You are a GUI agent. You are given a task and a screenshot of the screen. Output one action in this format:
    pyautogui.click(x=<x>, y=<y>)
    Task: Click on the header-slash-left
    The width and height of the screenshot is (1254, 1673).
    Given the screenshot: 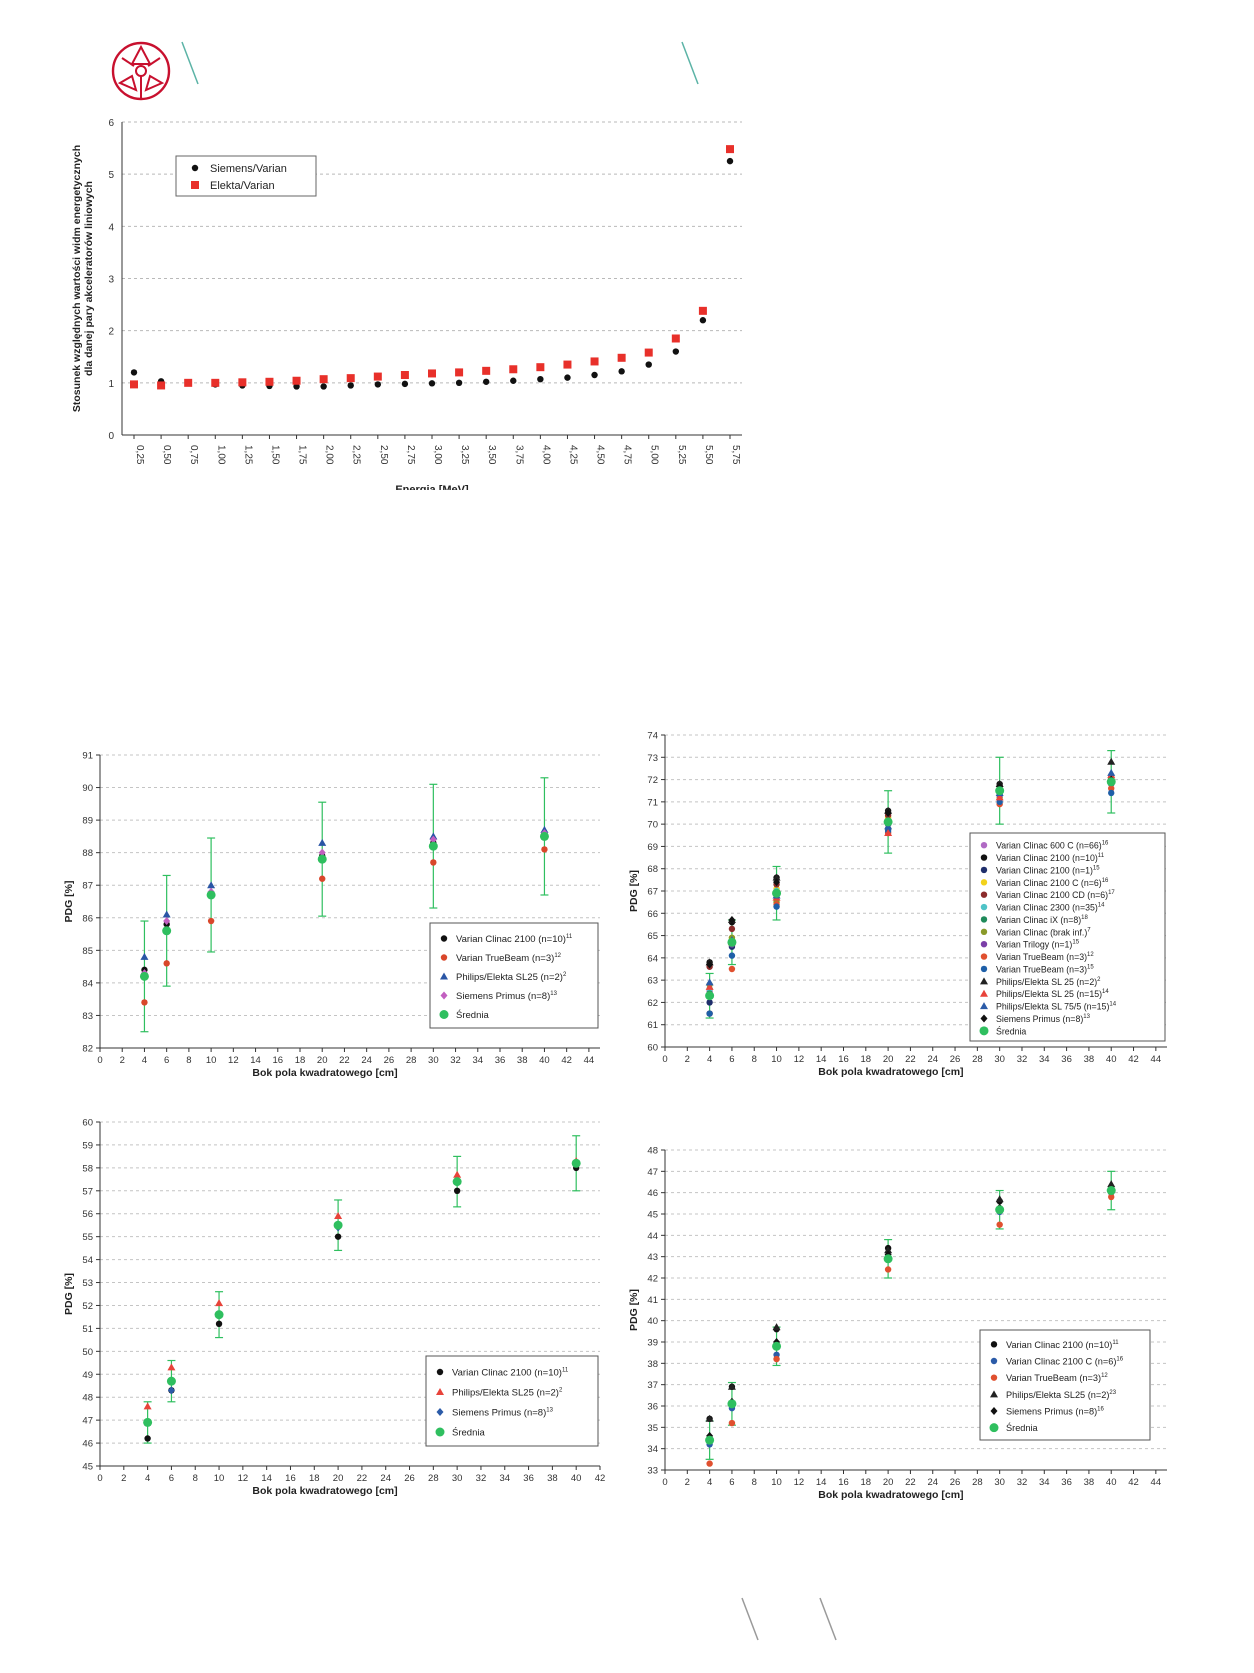 What is the action you would take?
    pyautogui.click(x=190, y=63)
    